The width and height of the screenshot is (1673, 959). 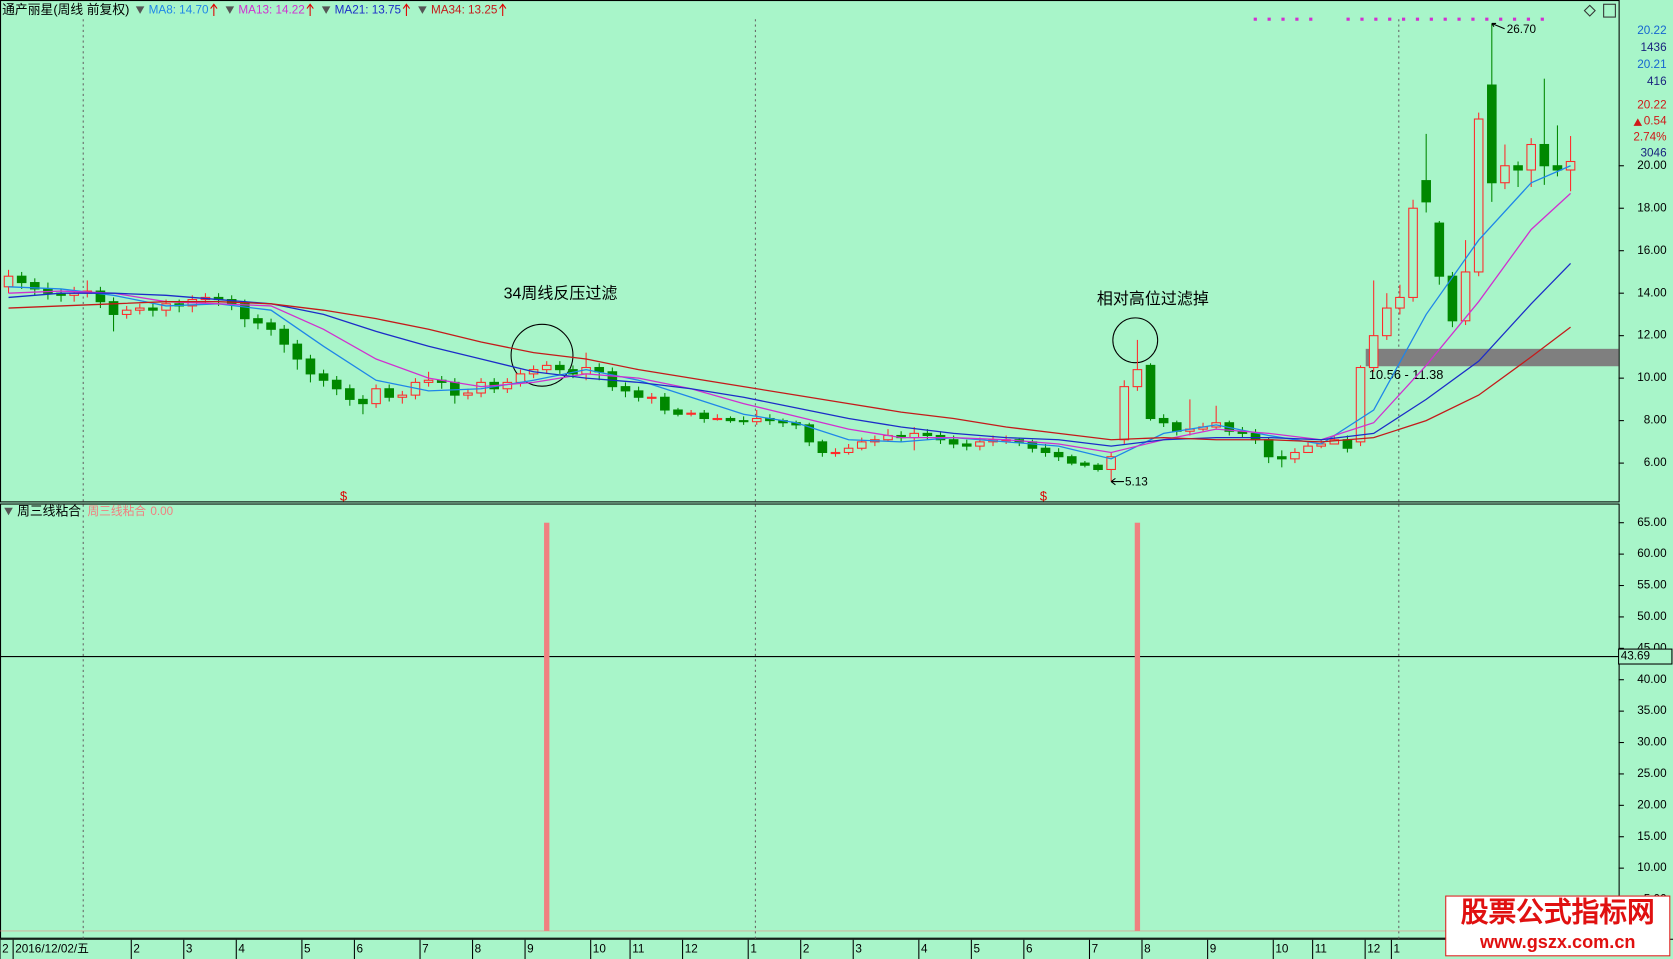 I want to click on x-tick-label: 3, so click(x=858, y=948).